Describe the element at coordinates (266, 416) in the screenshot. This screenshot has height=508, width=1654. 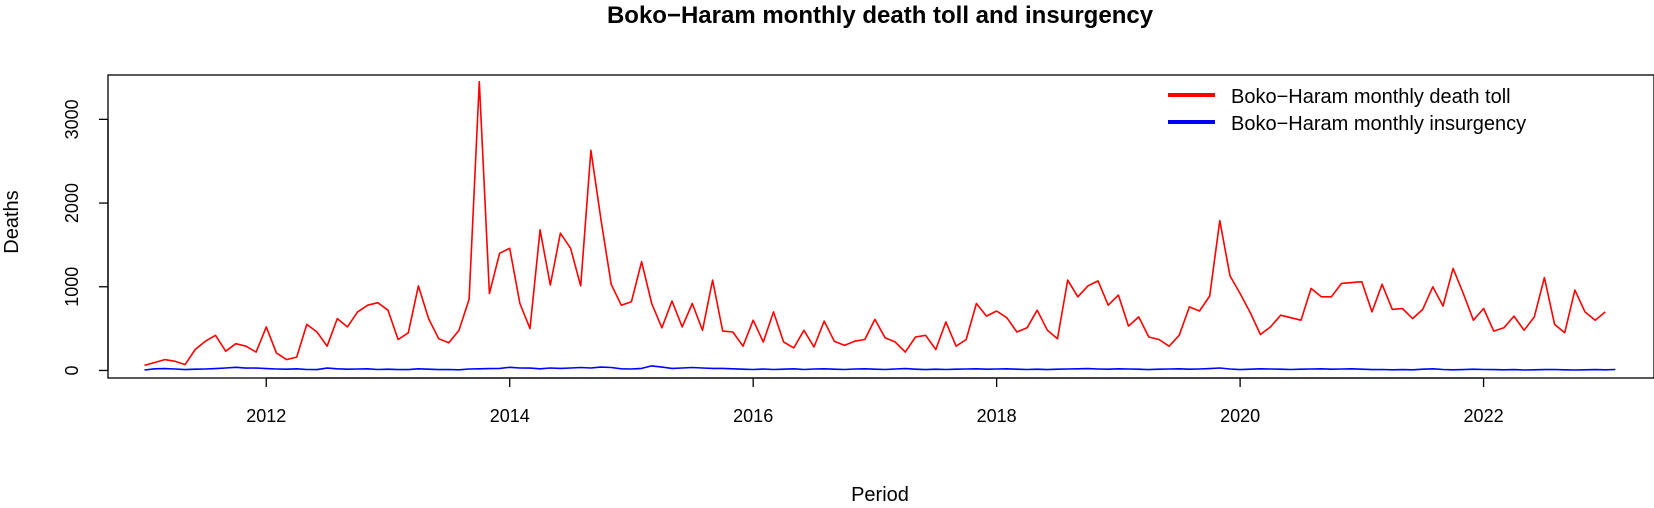
I see `x-tick-label: 2012` at that location.